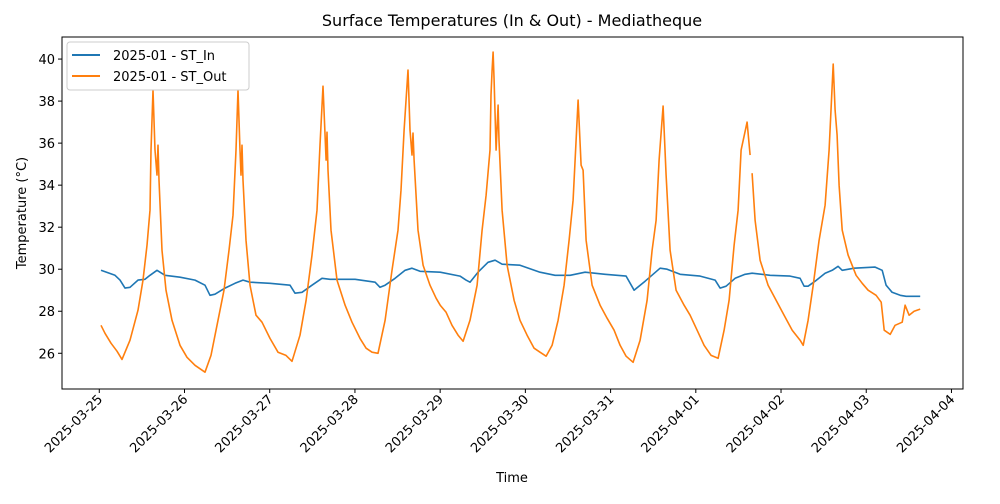 This screenshot has height=504, width=1000. What do you see at coordinates (159, 424) in the screenshot?
I see `x-tick-label: 2025-03-26` at bounding box center [159, 424].